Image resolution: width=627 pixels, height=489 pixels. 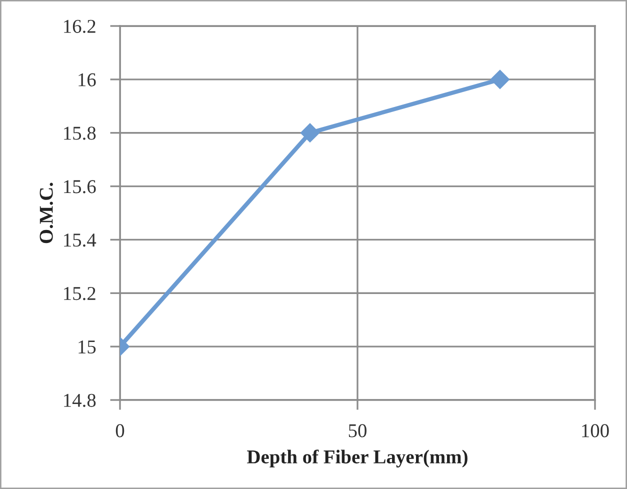 What do you see at coordinates (80, 27) in the screenshot?
I see `y-tick-label: 16.2` at bounding box center [80, 27].